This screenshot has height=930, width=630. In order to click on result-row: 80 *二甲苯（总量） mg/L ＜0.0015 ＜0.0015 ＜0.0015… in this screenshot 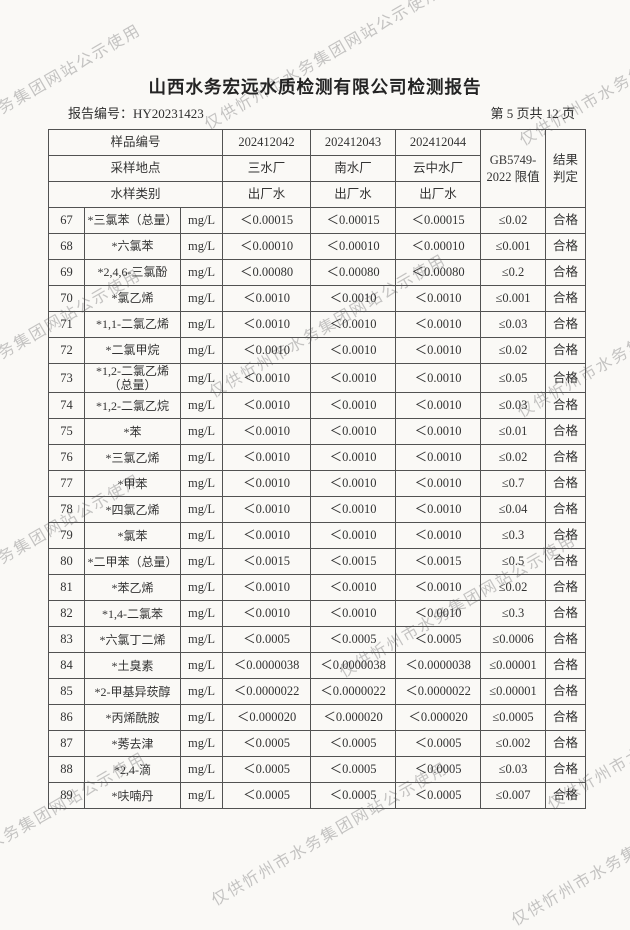, I will do `click(317, 562)`.